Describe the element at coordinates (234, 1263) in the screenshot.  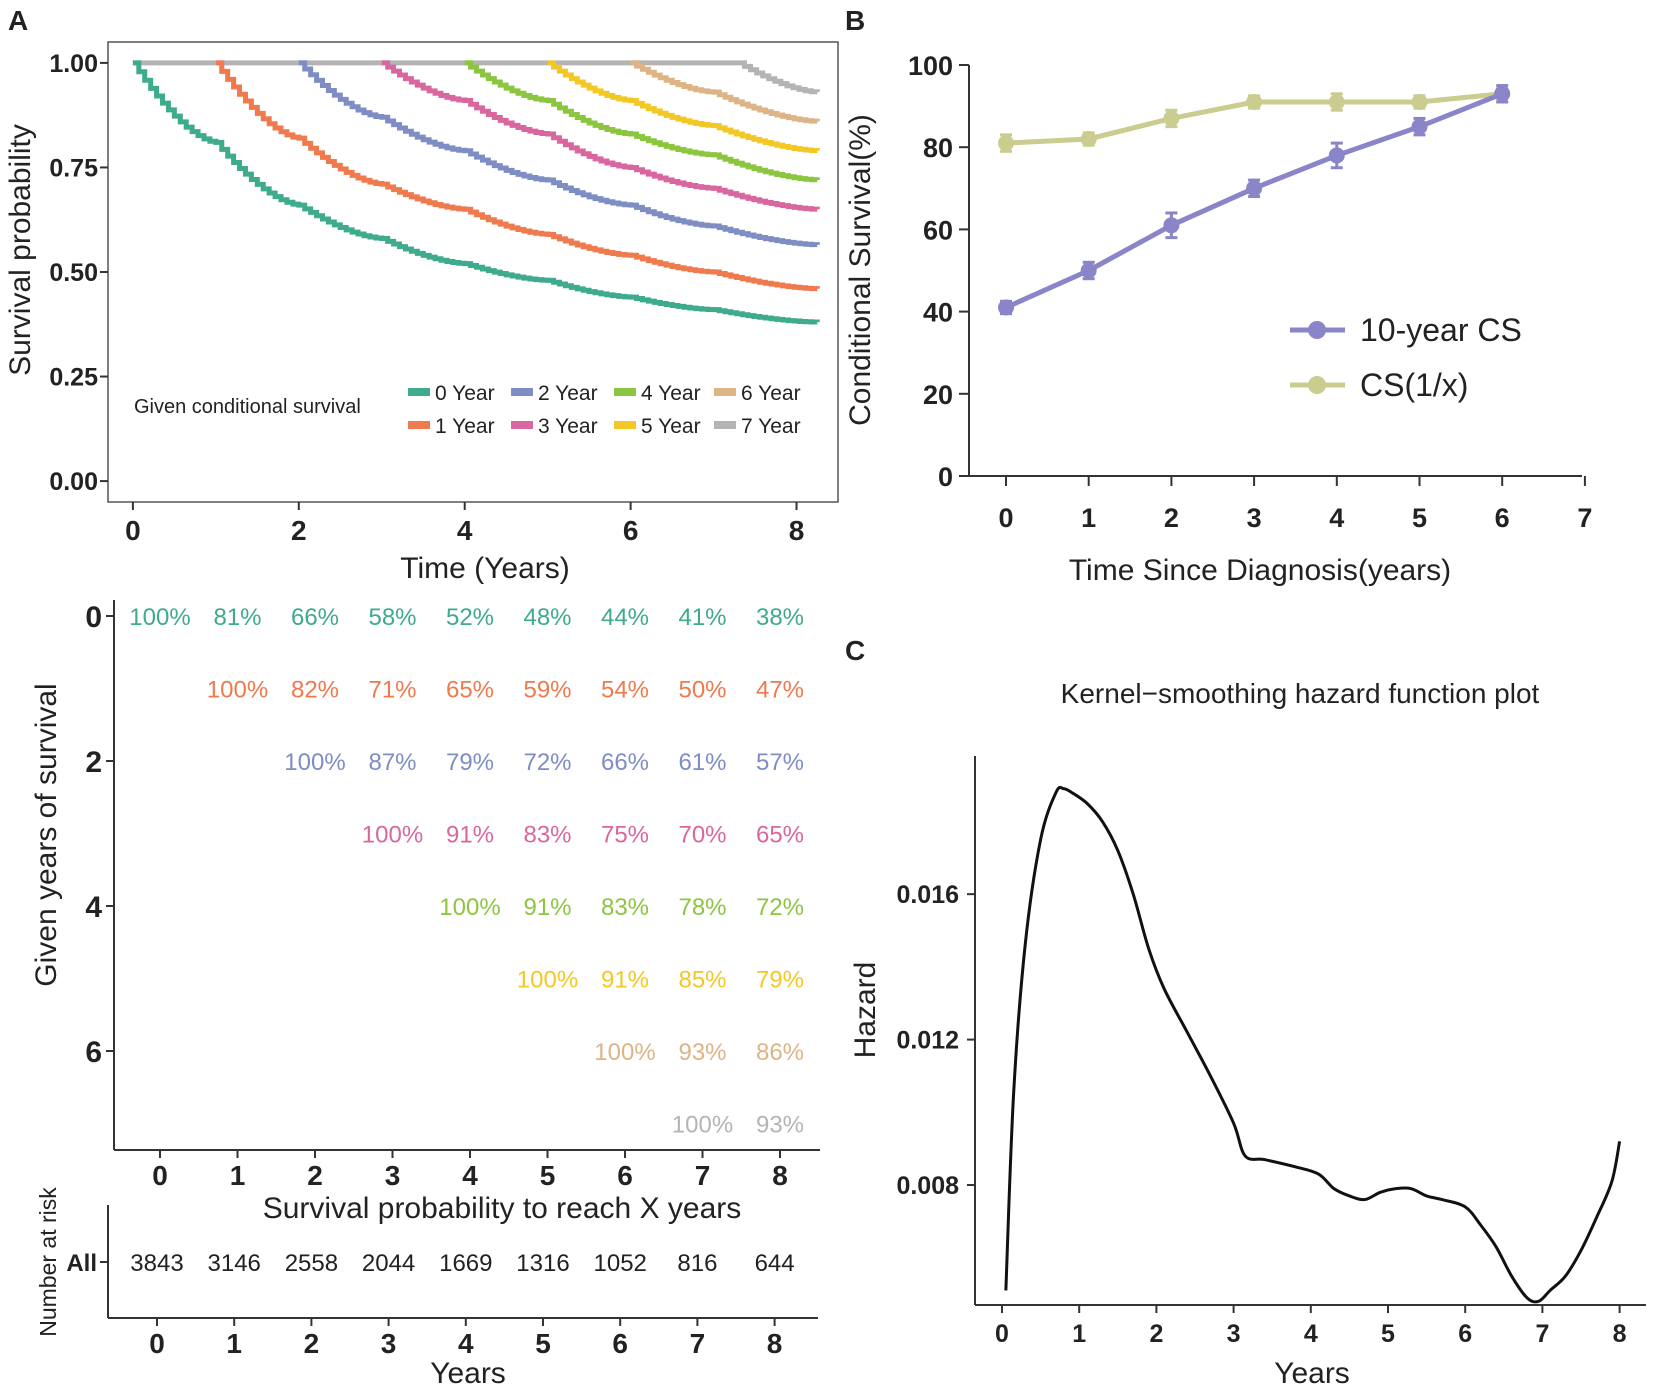
I see `risk-value: 3146` at that location.